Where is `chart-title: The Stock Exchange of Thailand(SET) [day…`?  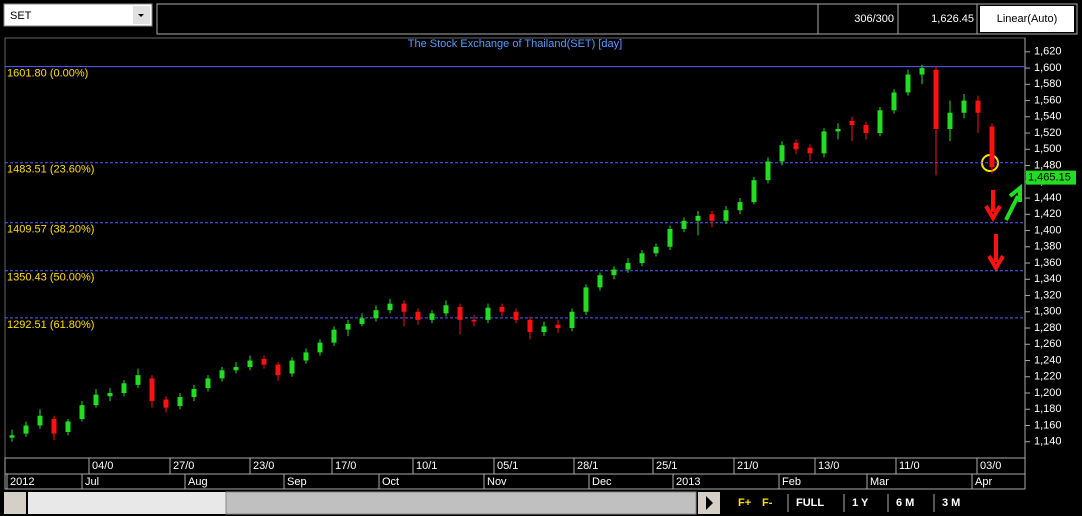 chart-title: The Stock Exchange of Thailand(SET) [day… is located at coordinates (515, 44).